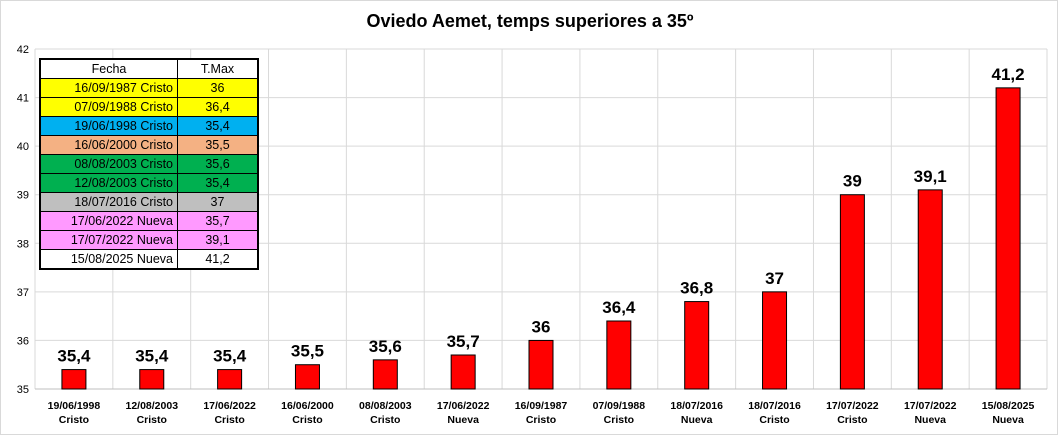 Image resolution: width=1058 pixels, height=436 pixels. What do you see at coordinates (23, 99) in the screenshot?
I see `y-tick-label: 41` at bounding box center [23, 99].